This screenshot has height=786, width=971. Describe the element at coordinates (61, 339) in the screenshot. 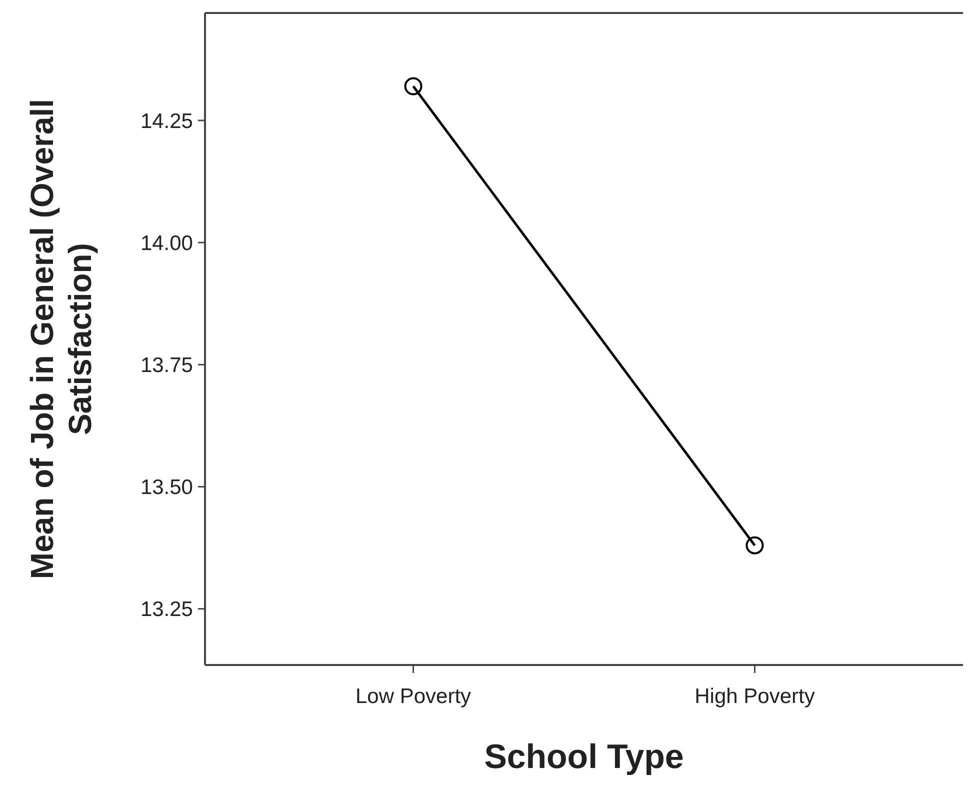

I see `y-axis-title: Mean of Job in General (Overall Satisfaction)` at that location.